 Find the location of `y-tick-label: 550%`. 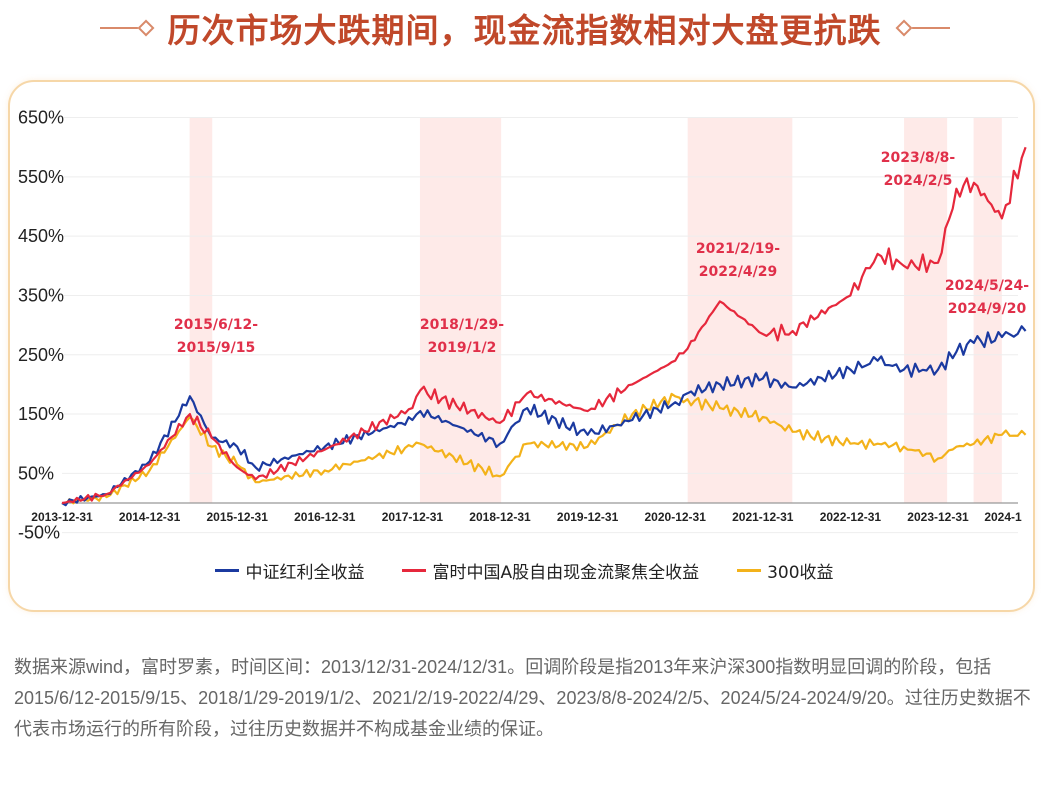

y-tick-label: 550% is located at coordinates (41, 177).